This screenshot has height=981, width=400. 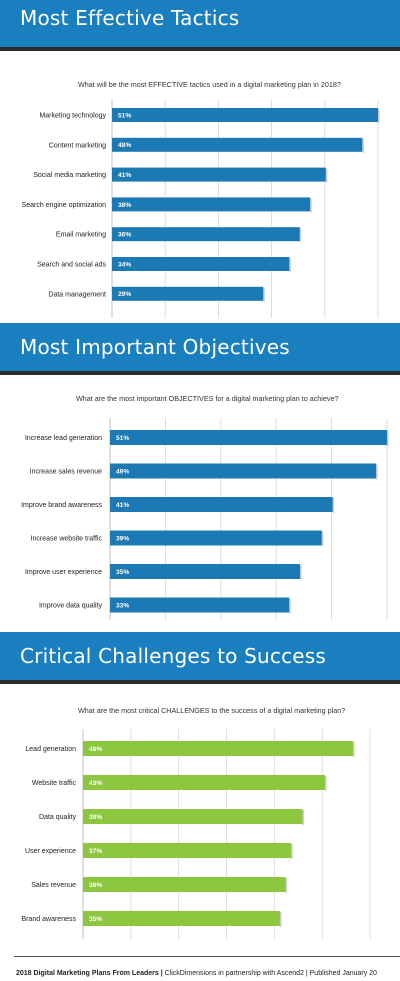 I want to click on data-label: 43%, so click(x=95, y=783).